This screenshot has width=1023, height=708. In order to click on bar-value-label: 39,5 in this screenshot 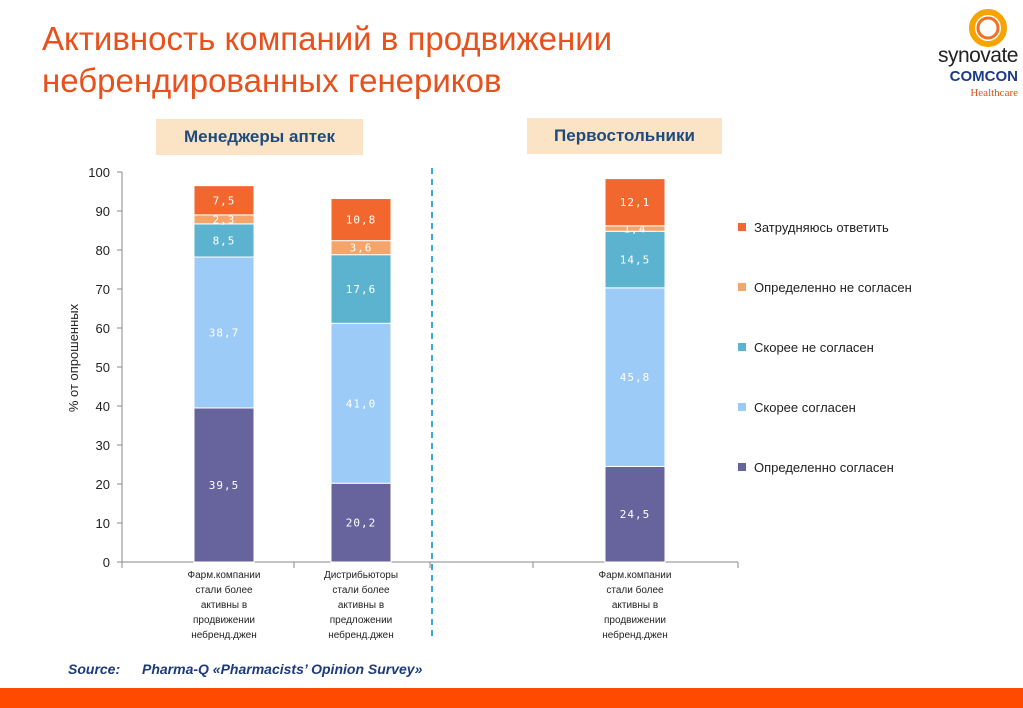, I will do `click(224, 485)`.